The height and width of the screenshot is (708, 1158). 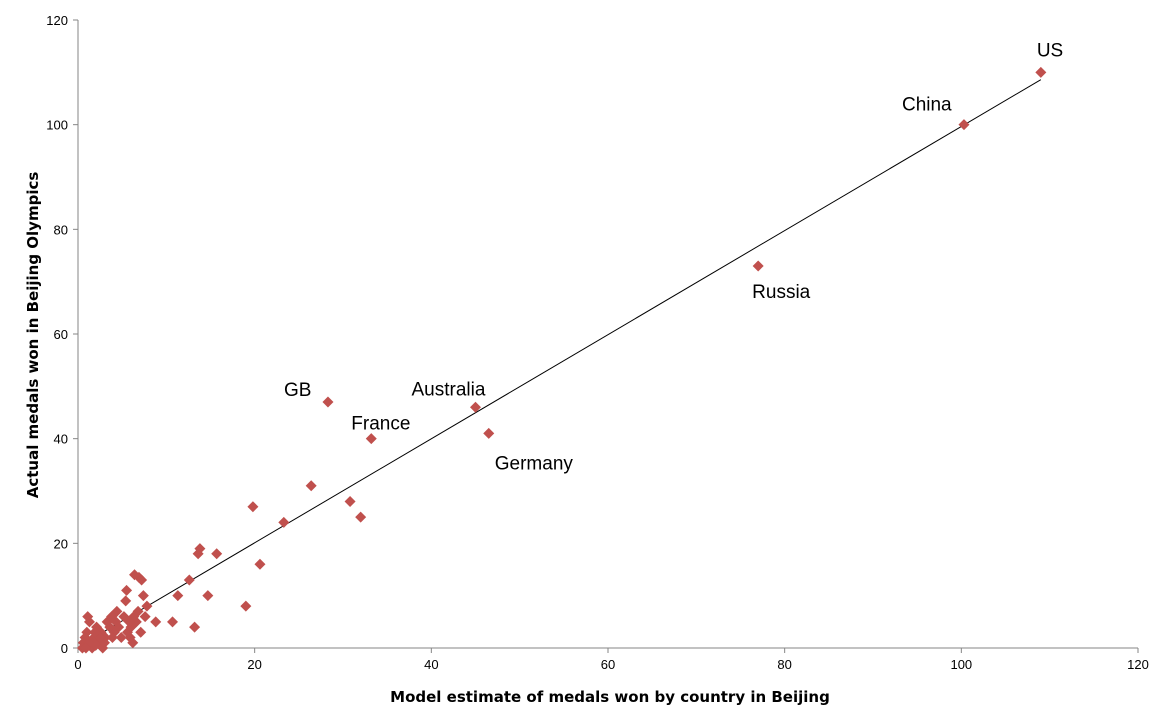 I want to click on x-tick-label: 80, so click(x=784, y=664).